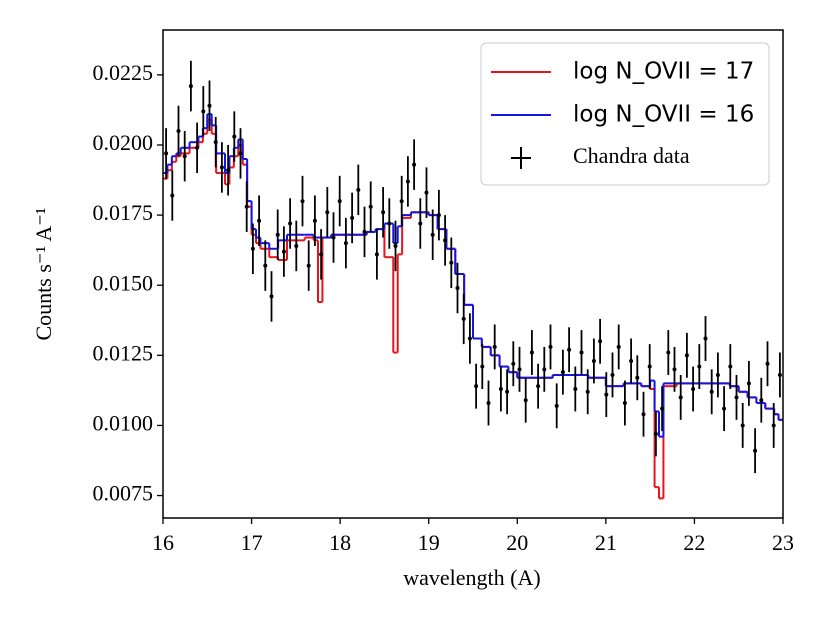  I want to click on legend-label: log N_OVII = 17, so click(663, 72).